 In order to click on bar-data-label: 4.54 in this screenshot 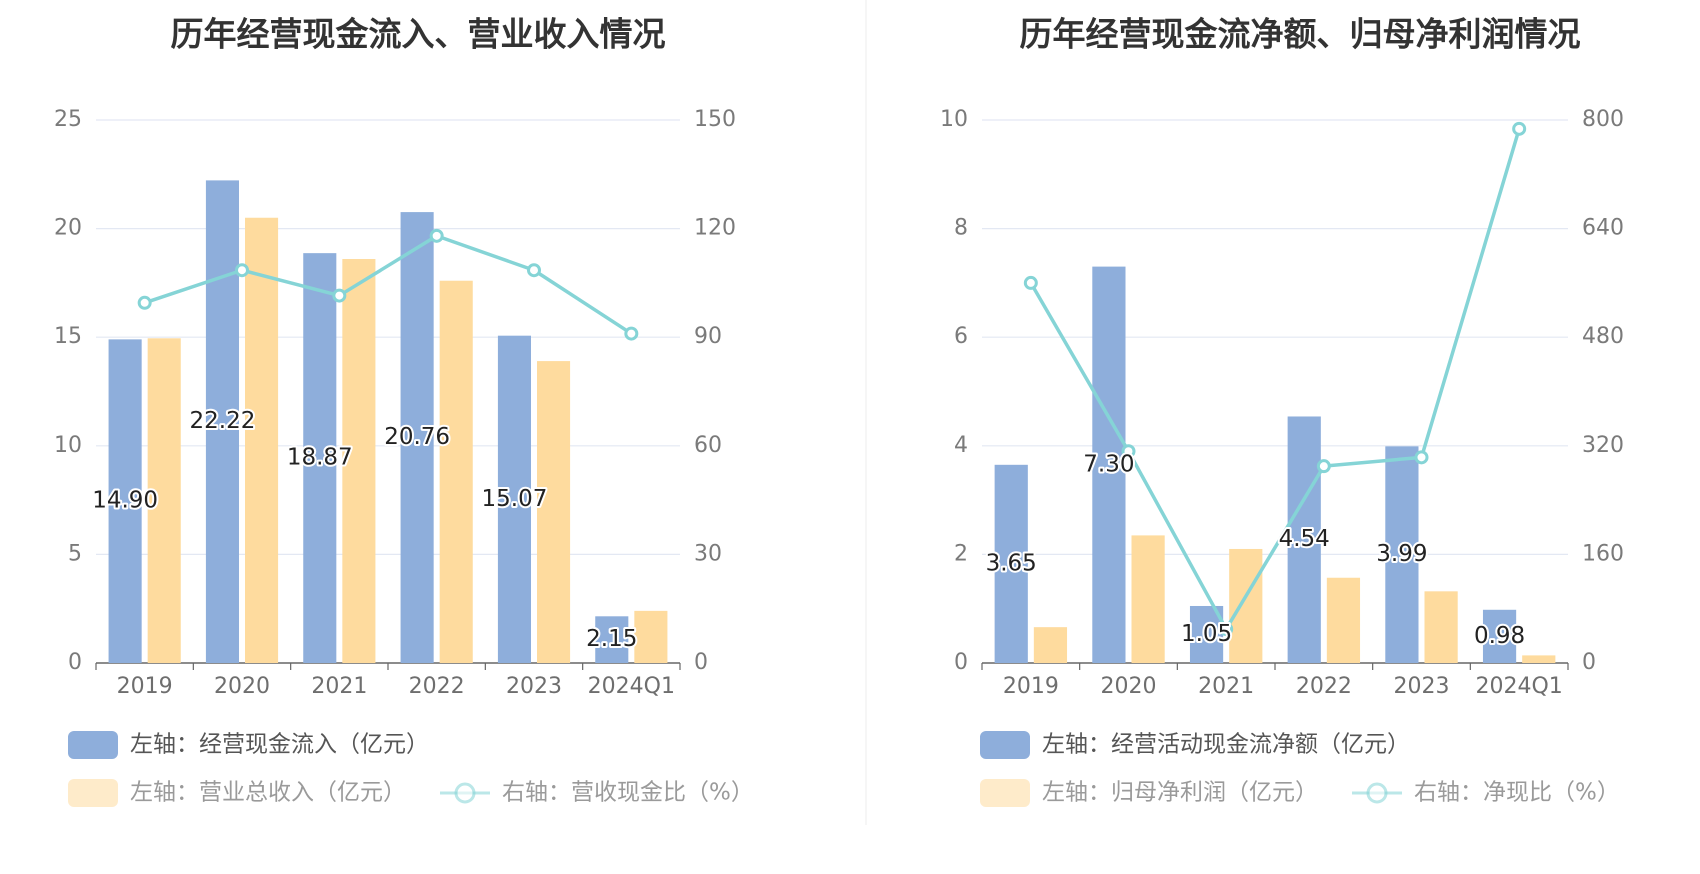, I will do `click(1304, 539)`.